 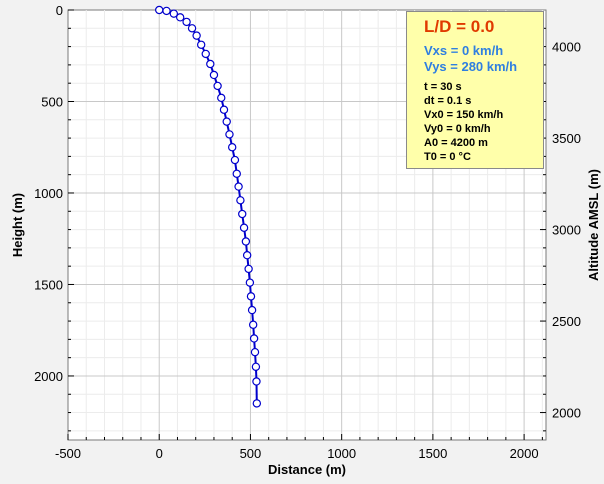 What do you see at coordinates (447, 157) in the screenshot?
I see `param-t0: T0 = 0 °C` at bounding box center [447, 157].